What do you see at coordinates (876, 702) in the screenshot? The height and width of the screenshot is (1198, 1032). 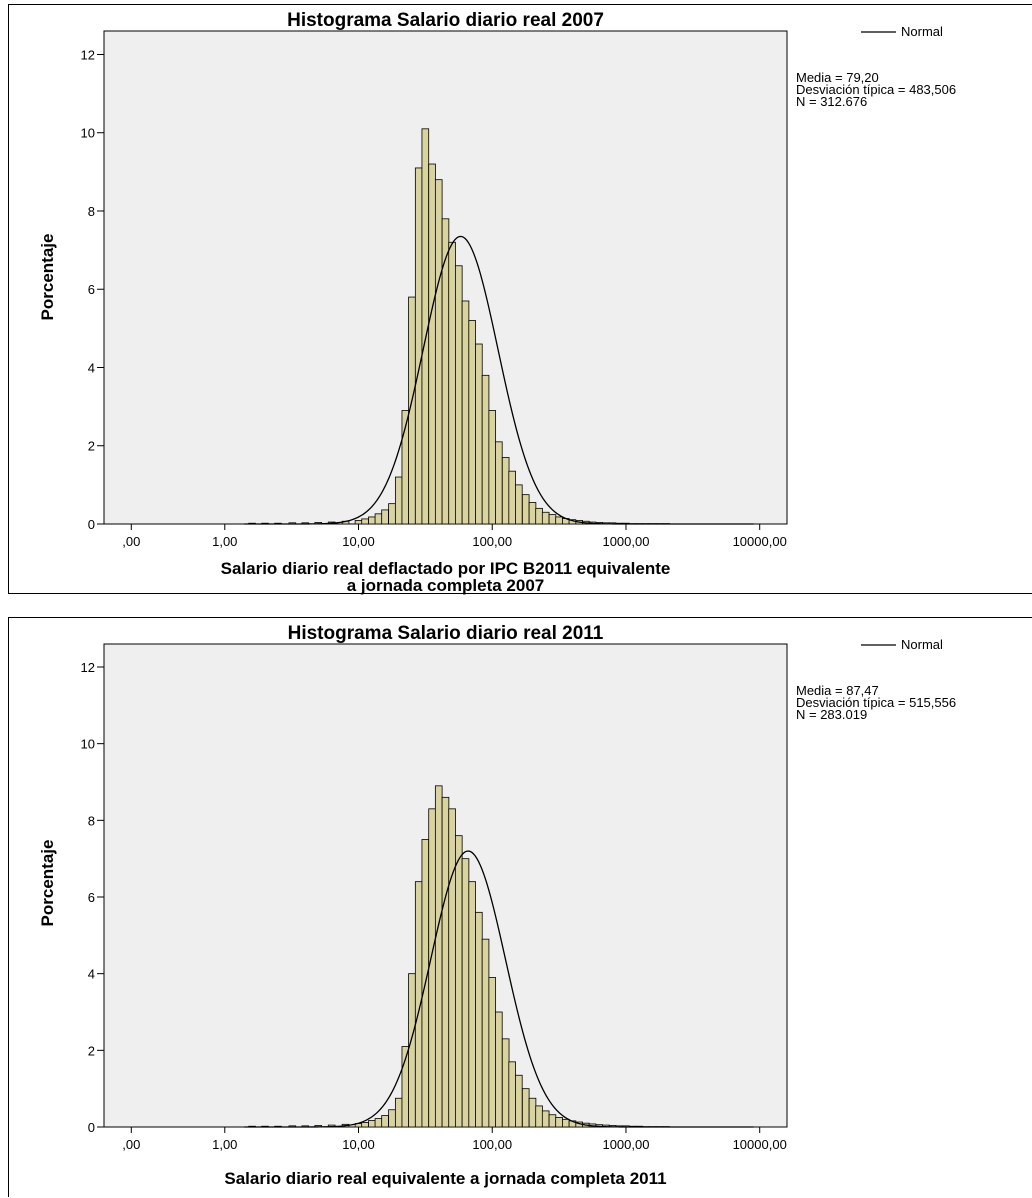 I see `stats-line: Desviación típica = 515,556` at bounding box center [876, 702].